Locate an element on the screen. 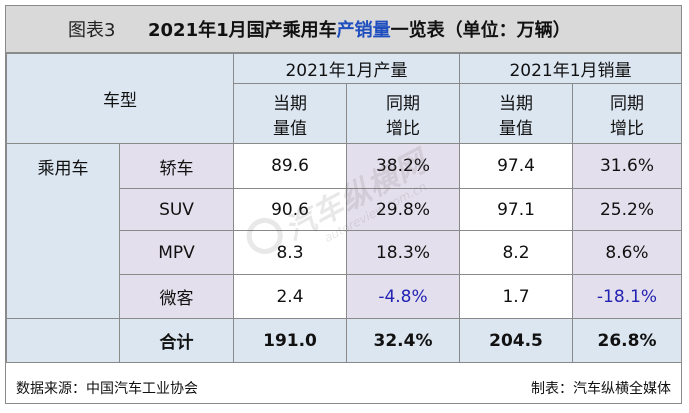 The image size is (689, 413). cell-sales-yoy: 25.2% is located at coordinates (627, 209).